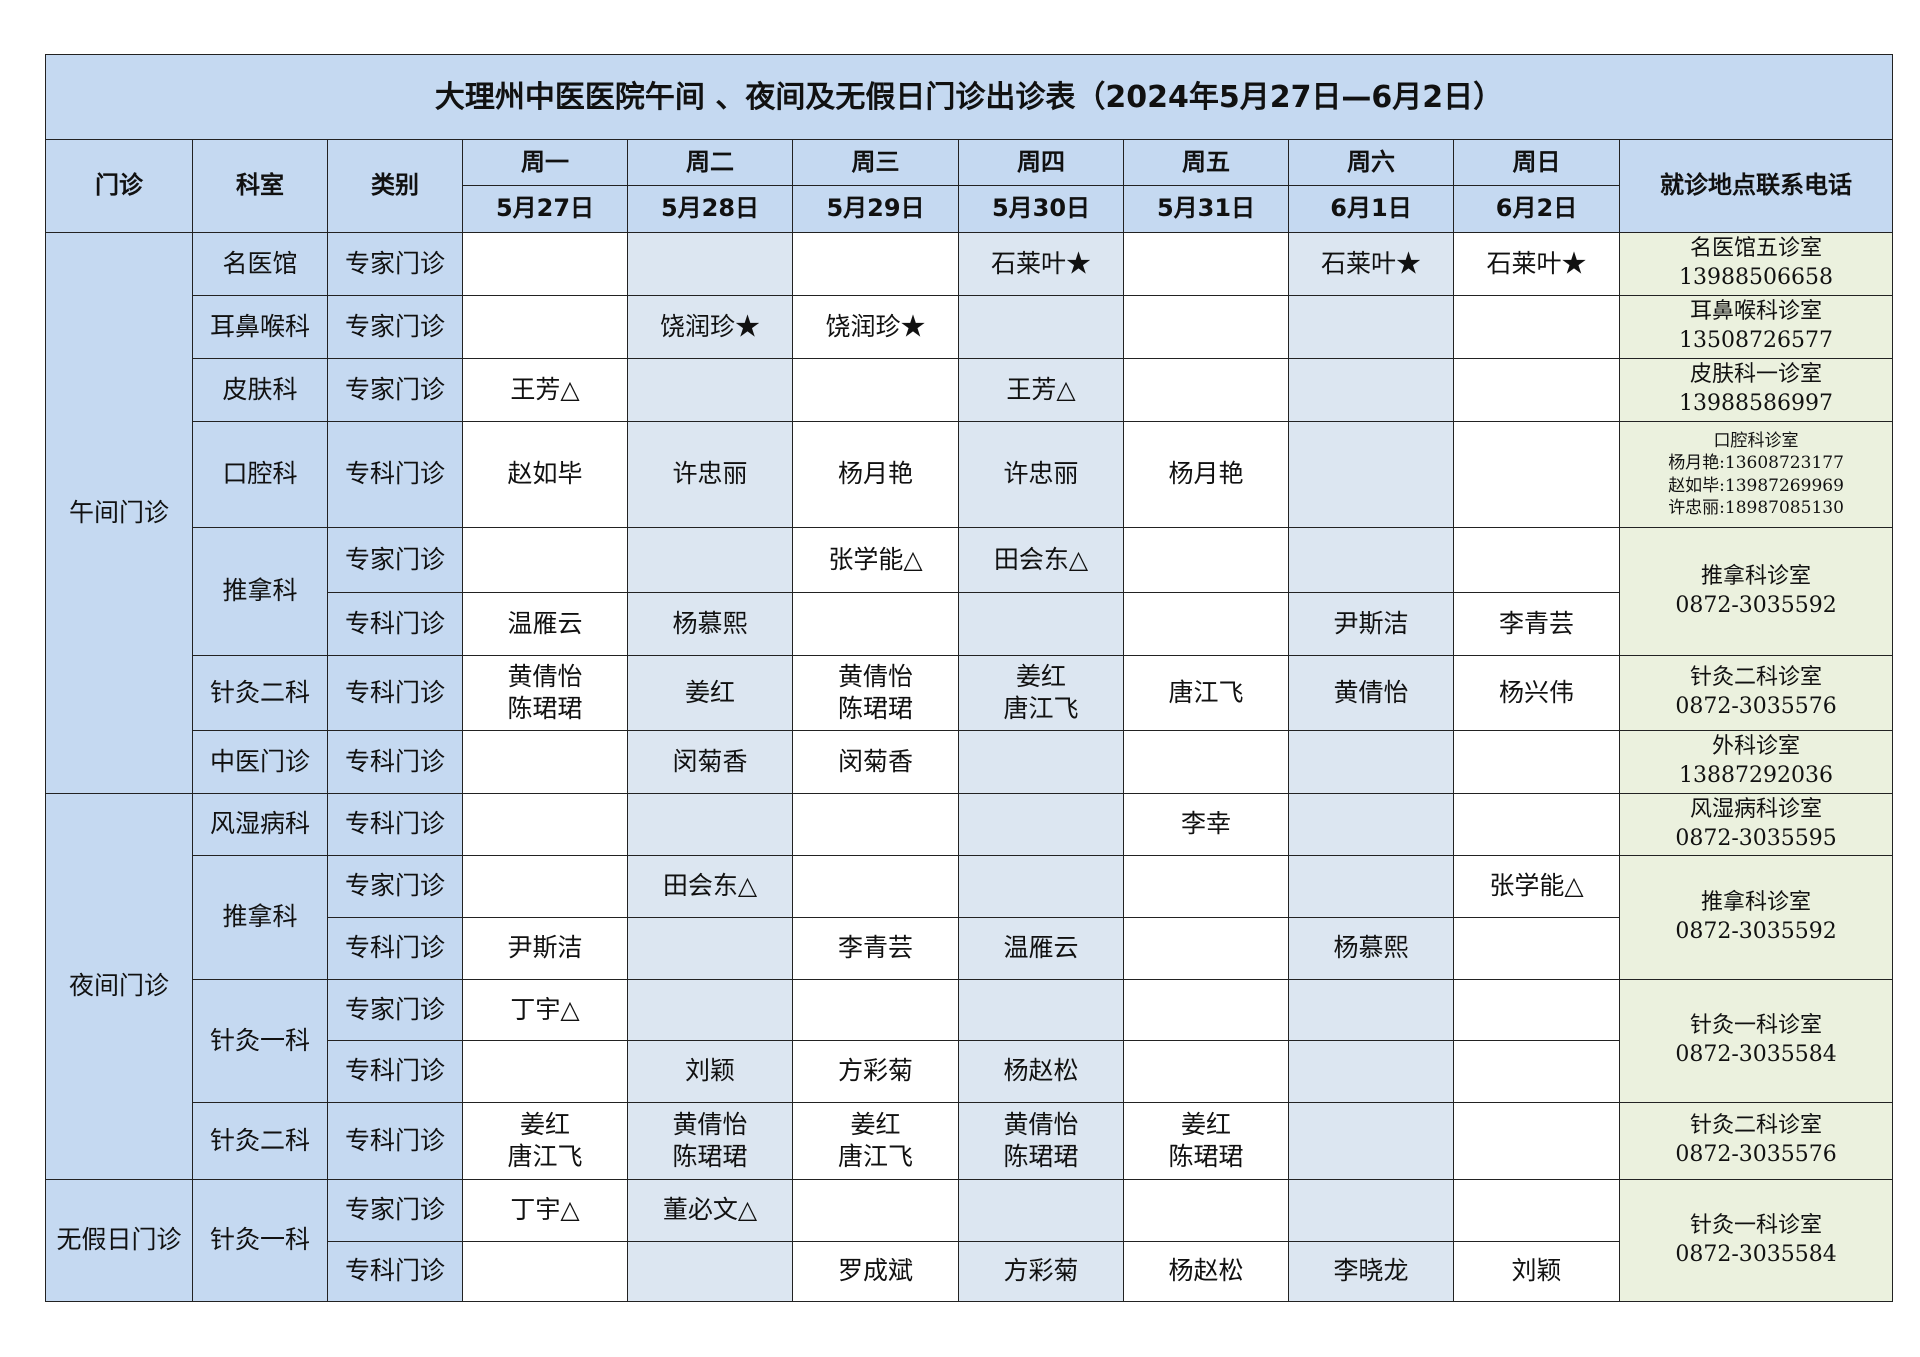 The width and height of the screenshot is (1920, 1357). What do you see at coordinates (260, 1041) in the screenshot?
I see `dept-cell: 针灸一科` at bounding box center [260, 1041].